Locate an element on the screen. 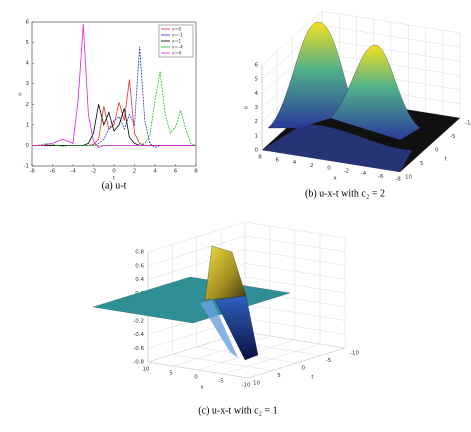 This screenshot has height=432, width=471. surface-b is located at coordinates (361, 96).